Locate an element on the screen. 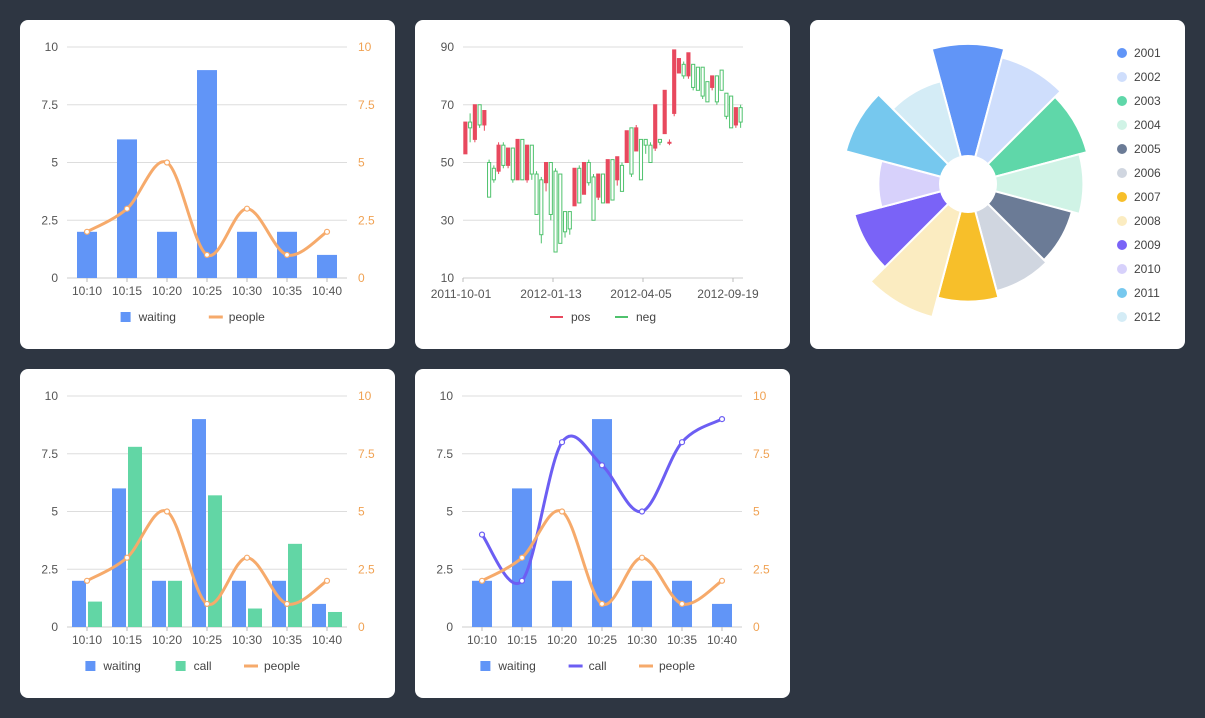  legend-label-pos: pos is located at coordinates (580, 317).